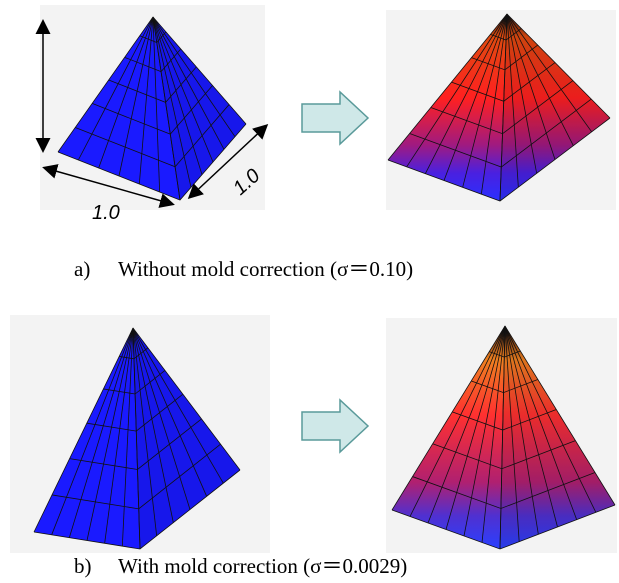 Image resolution: width=619 pixels, height=583 pixels. I want to click on caption: Without mold correction (σ＝0.10), so click(265, 269).